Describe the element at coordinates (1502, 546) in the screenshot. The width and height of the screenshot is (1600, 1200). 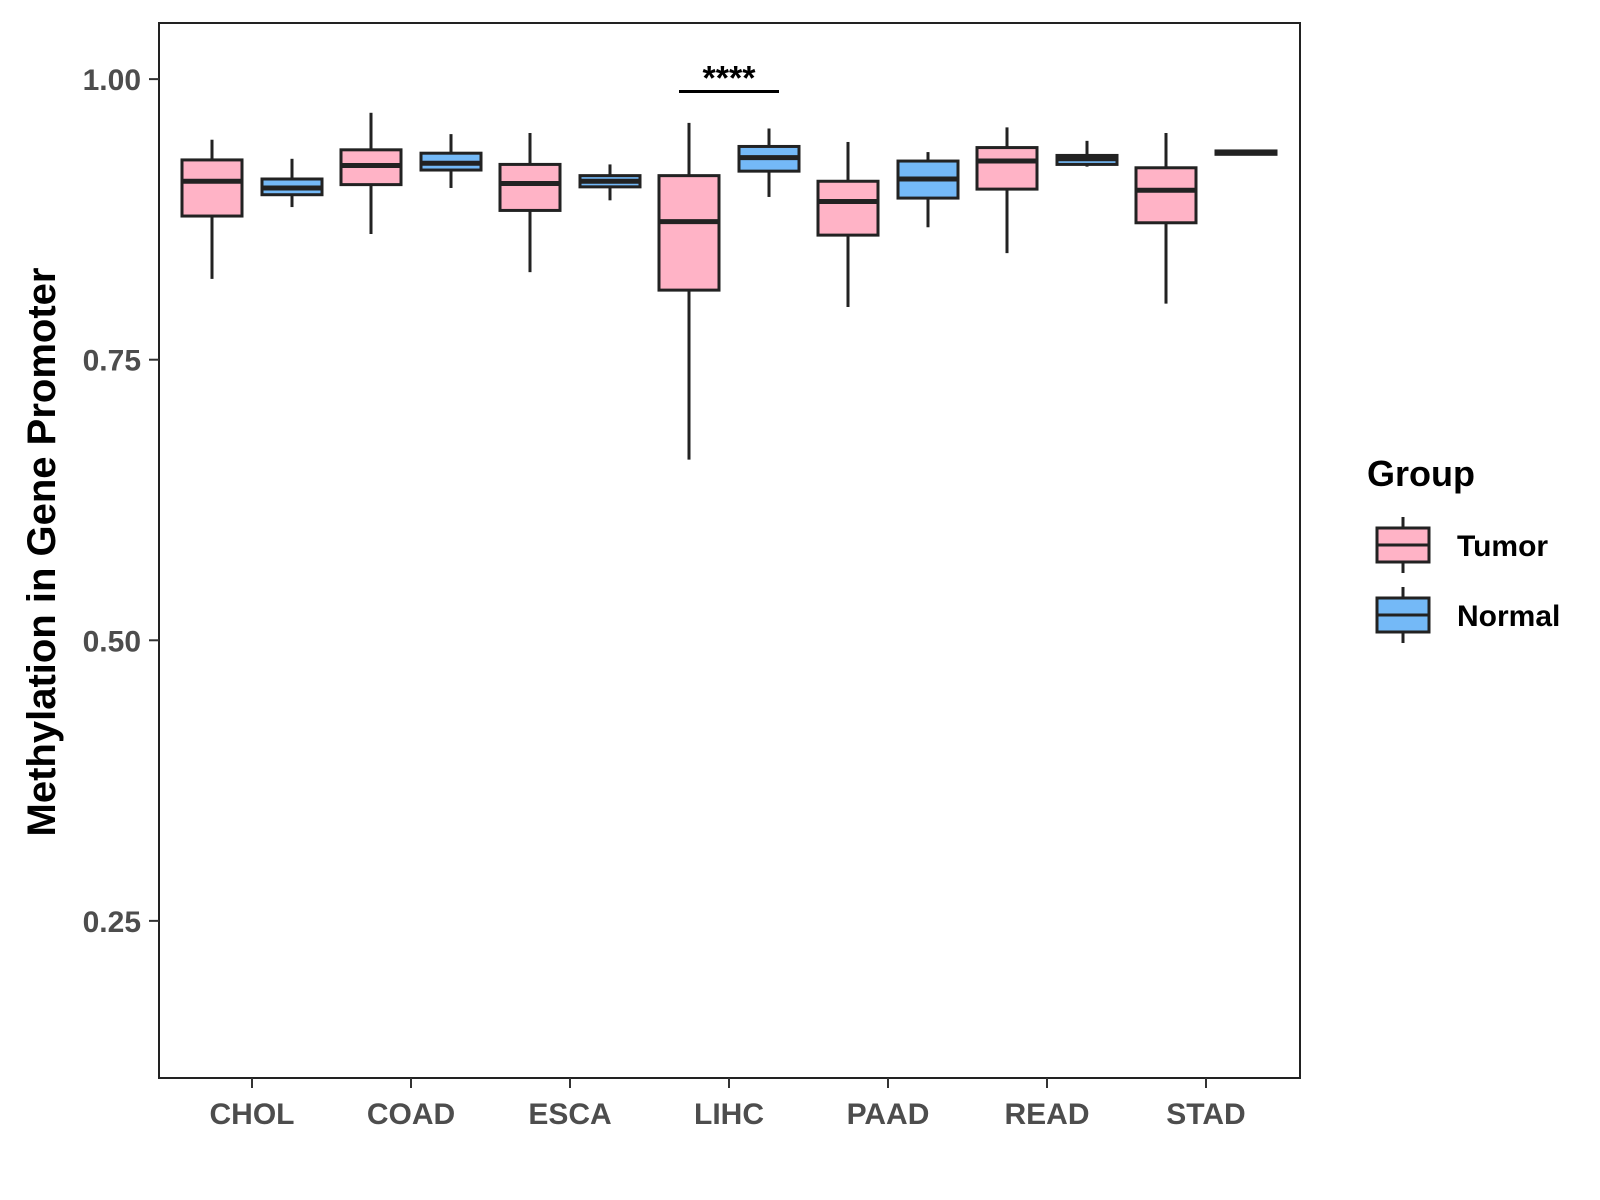
I see `legend-label: Tumor` at that location.